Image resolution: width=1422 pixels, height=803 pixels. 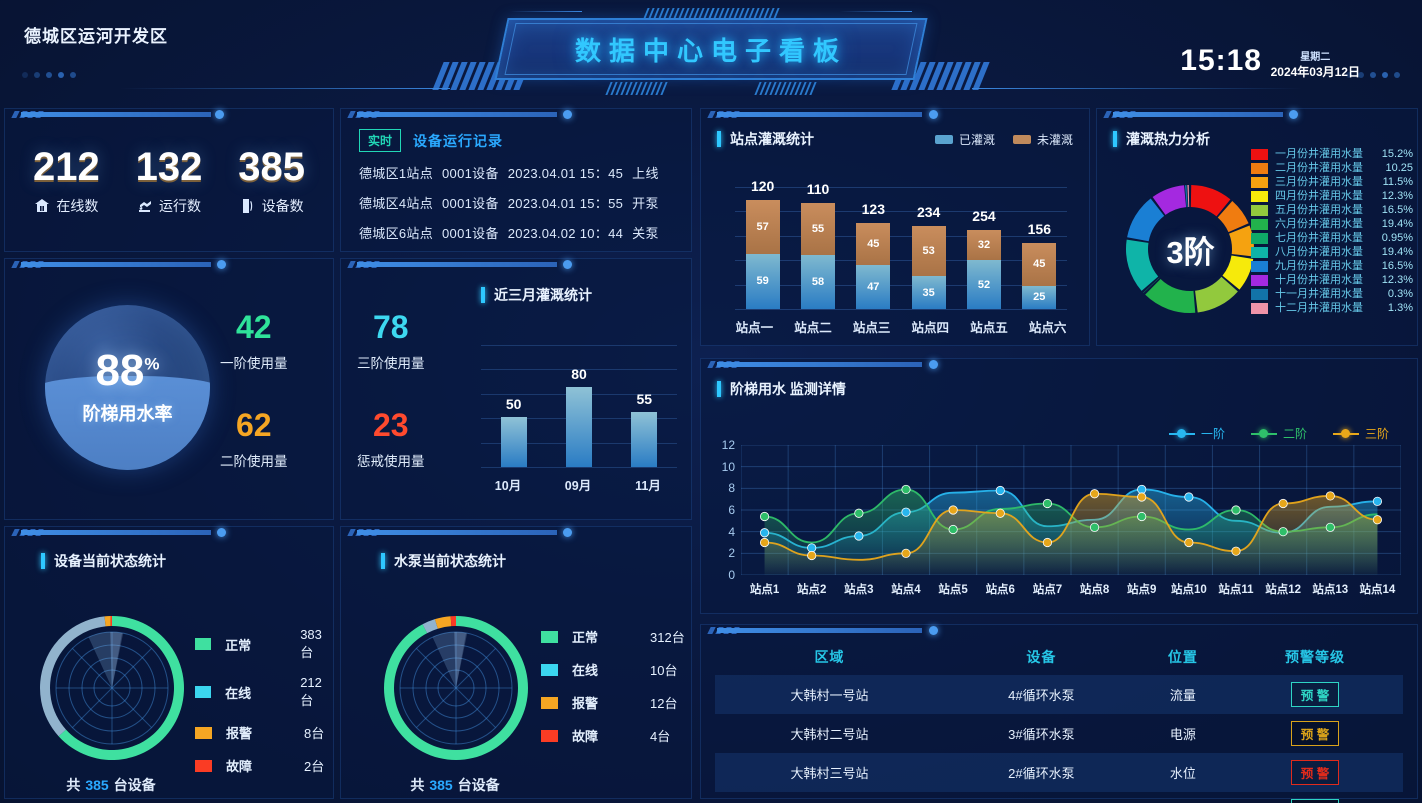 I want to click on table-column-header: 设备, so click(x=1041, y=657).